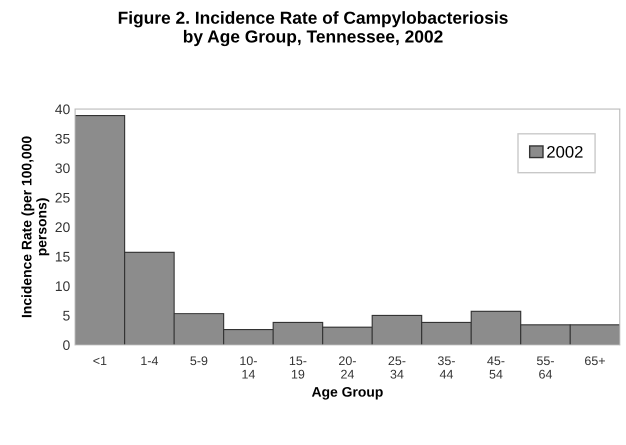 The width and height of the screenshot is (626, 445). What do you see at coordinates (313, 28) in the screenshot?
I see `chart-title: Figure 2. Incidence Rate of Campylobacteriosis by Age Group, Tennessee, 2002` at bounding box center [313, 28].